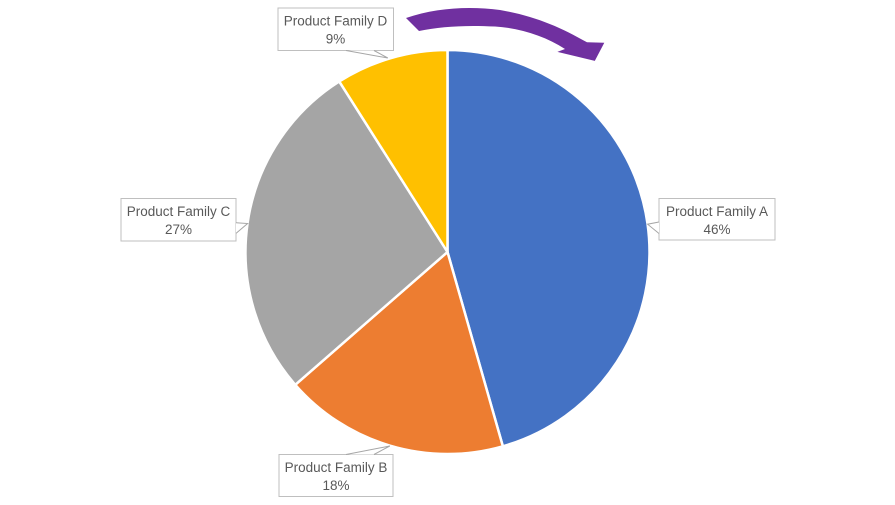  I want to click on svg-text: 18%, so click(335, 485).